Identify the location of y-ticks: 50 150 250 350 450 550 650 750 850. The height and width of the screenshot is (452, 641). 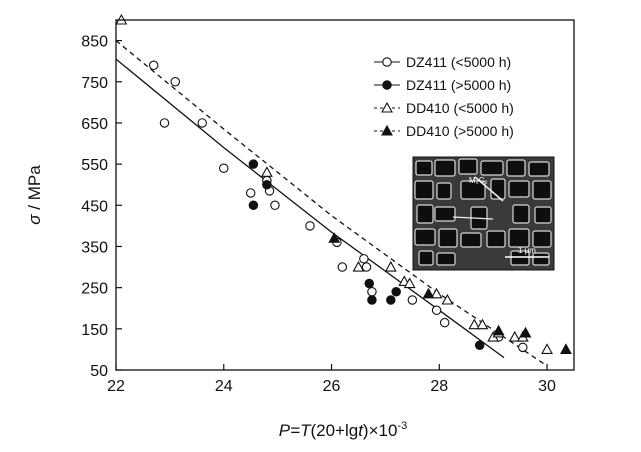
(101, 207).